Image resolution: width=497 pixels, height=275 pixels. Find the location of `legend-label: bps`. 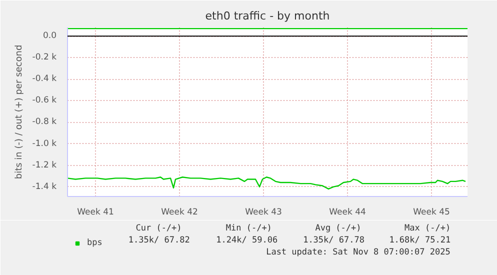

legend-label: bps is located at coordinates (95, 243).